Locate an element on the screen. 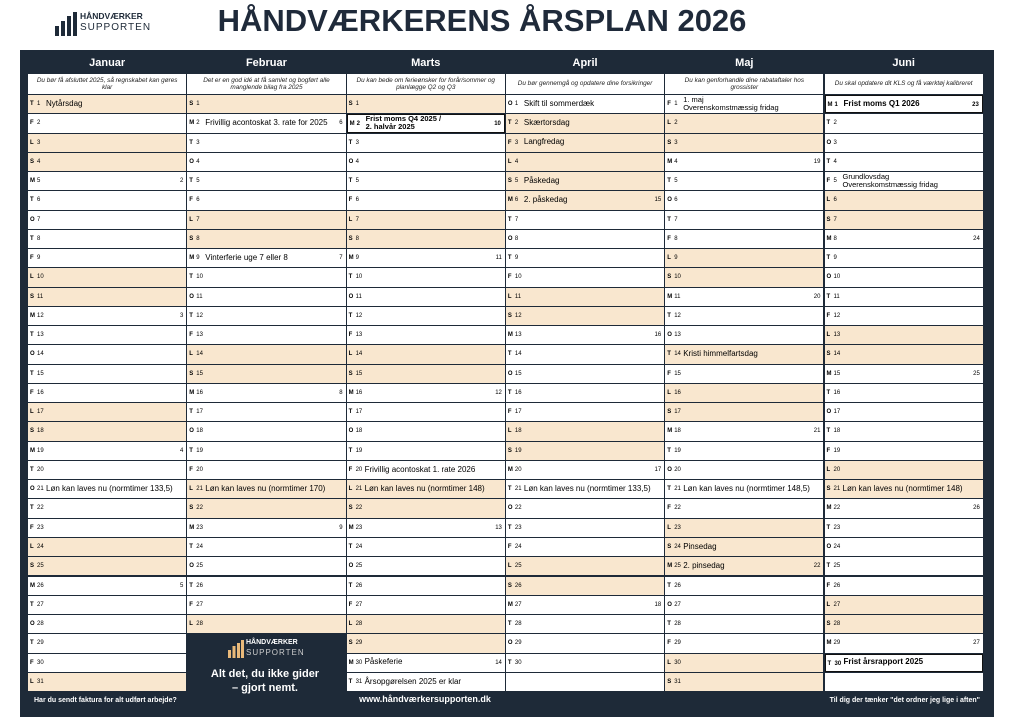  month-name: Maj is located at coordinates (744, 63).